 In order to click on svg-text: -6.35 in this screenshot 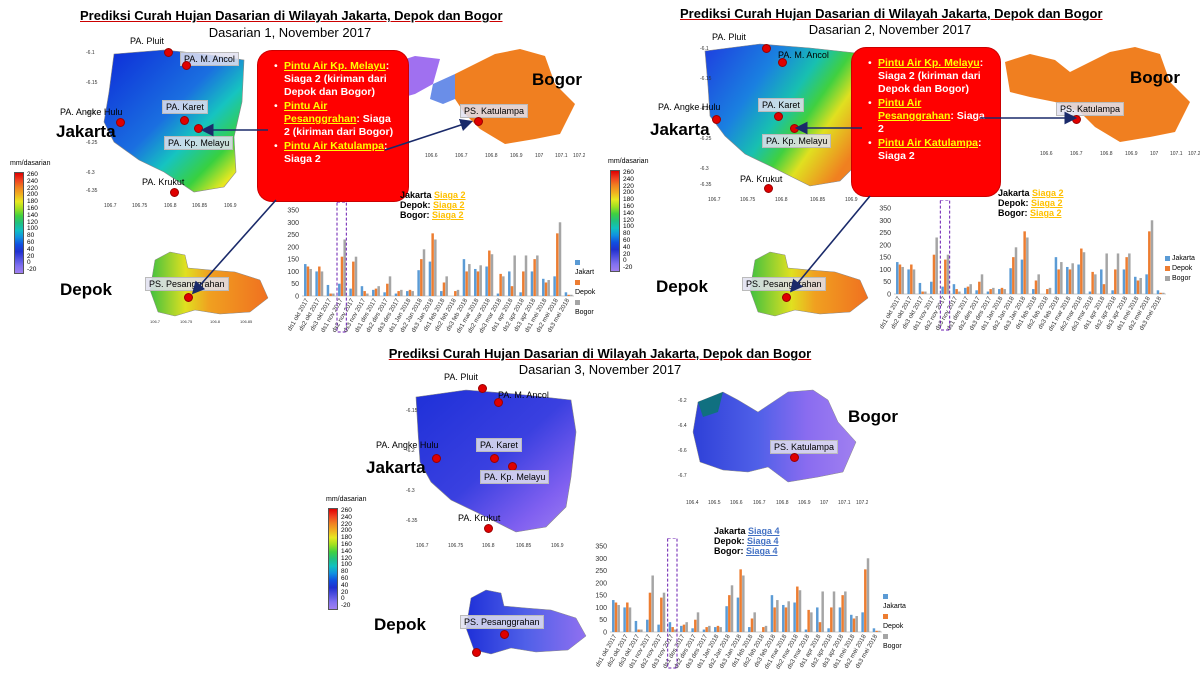, I will do `click(706, 185)`.